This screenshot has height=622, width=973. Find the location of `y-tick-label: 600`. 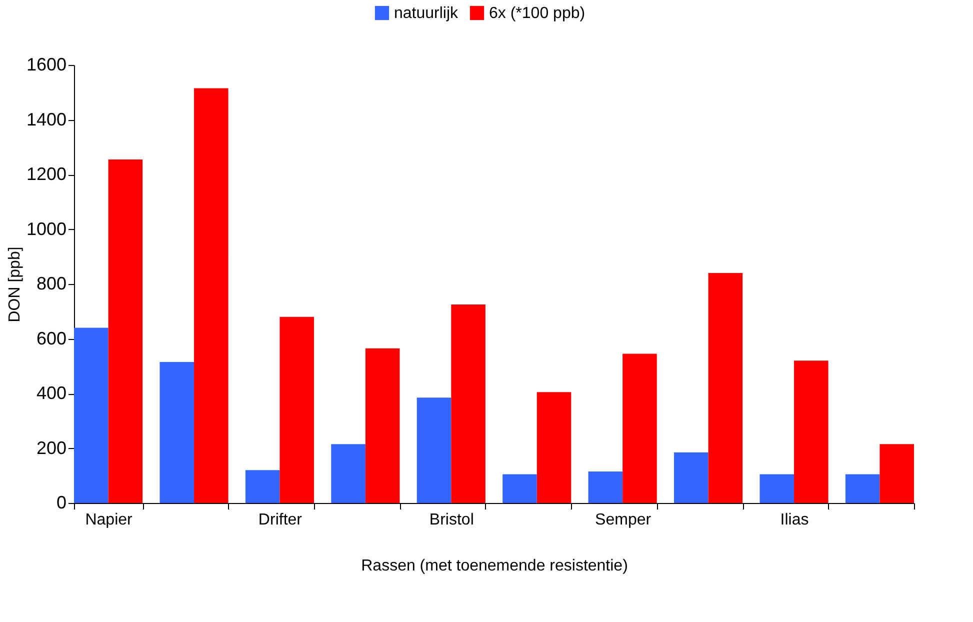

y-tick-label: 600 is located at coordinates (51, 338).